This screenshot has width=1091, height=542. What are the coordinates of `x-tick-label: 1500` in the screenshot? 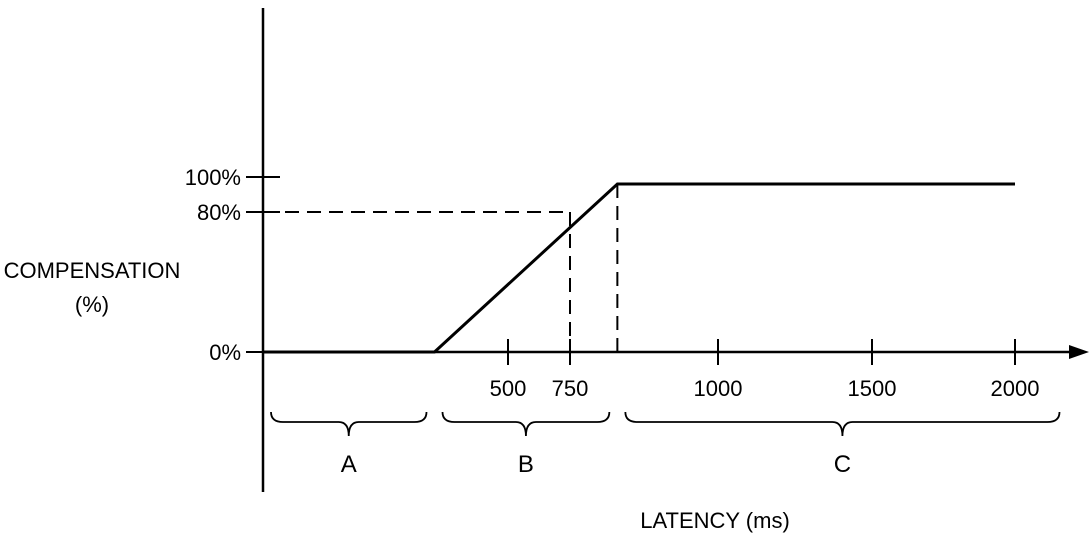 It's located at (872, 388).